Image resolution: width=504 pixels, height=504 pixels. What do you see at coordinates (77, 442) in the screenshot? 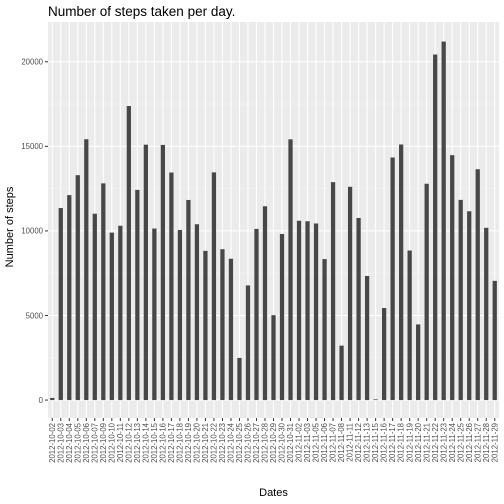
I see `x-tick-label: 2012-10-05` at bounding box center [77, 442].